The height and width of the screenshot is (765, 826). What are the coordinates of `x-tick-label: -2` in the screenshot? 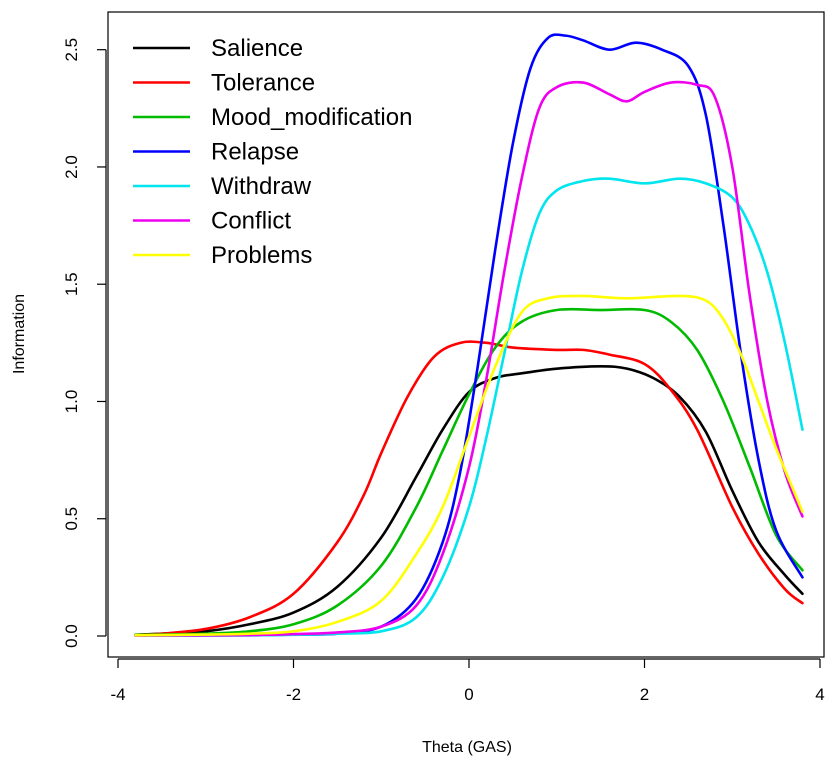 It's located at (293, 694).